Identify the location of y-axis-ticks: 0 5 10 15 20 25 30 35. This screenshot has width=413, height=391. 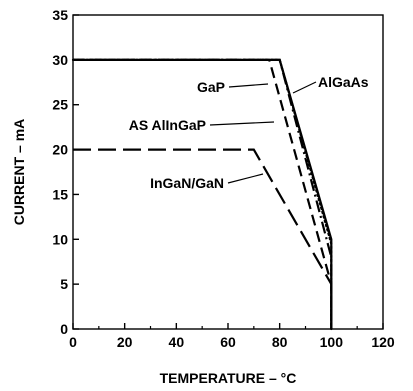
(65, 172).